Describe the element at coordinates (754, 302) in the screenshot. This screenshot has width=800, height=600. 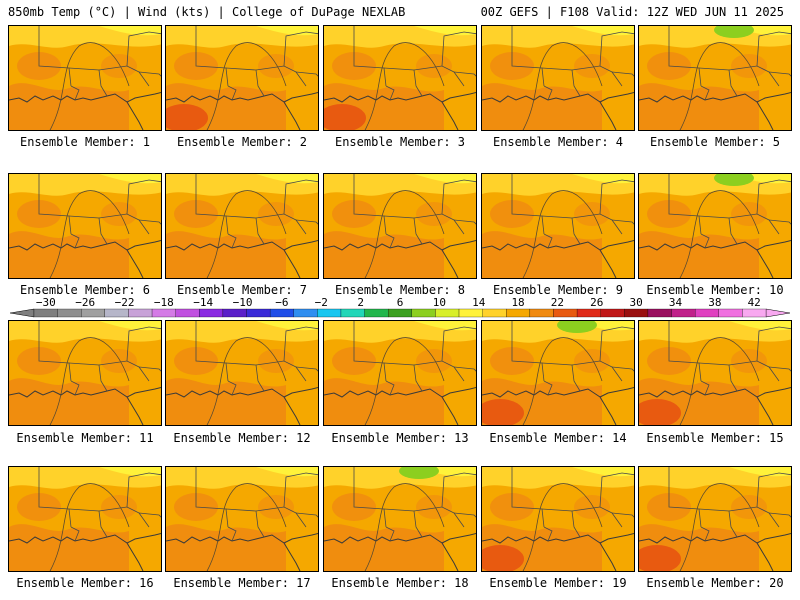
I see `colorbar-tick-label: 42` at that location.